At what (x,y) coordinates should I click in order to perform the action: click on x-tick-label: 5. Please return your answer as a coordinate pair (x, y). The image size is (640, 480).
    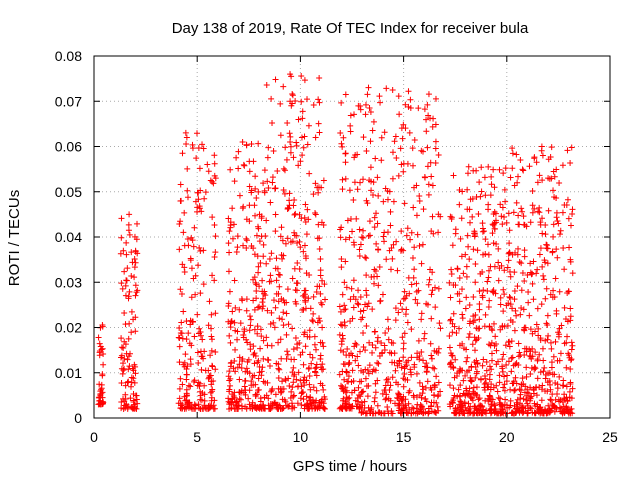
    Looking at the image, I should click on (197, 437).